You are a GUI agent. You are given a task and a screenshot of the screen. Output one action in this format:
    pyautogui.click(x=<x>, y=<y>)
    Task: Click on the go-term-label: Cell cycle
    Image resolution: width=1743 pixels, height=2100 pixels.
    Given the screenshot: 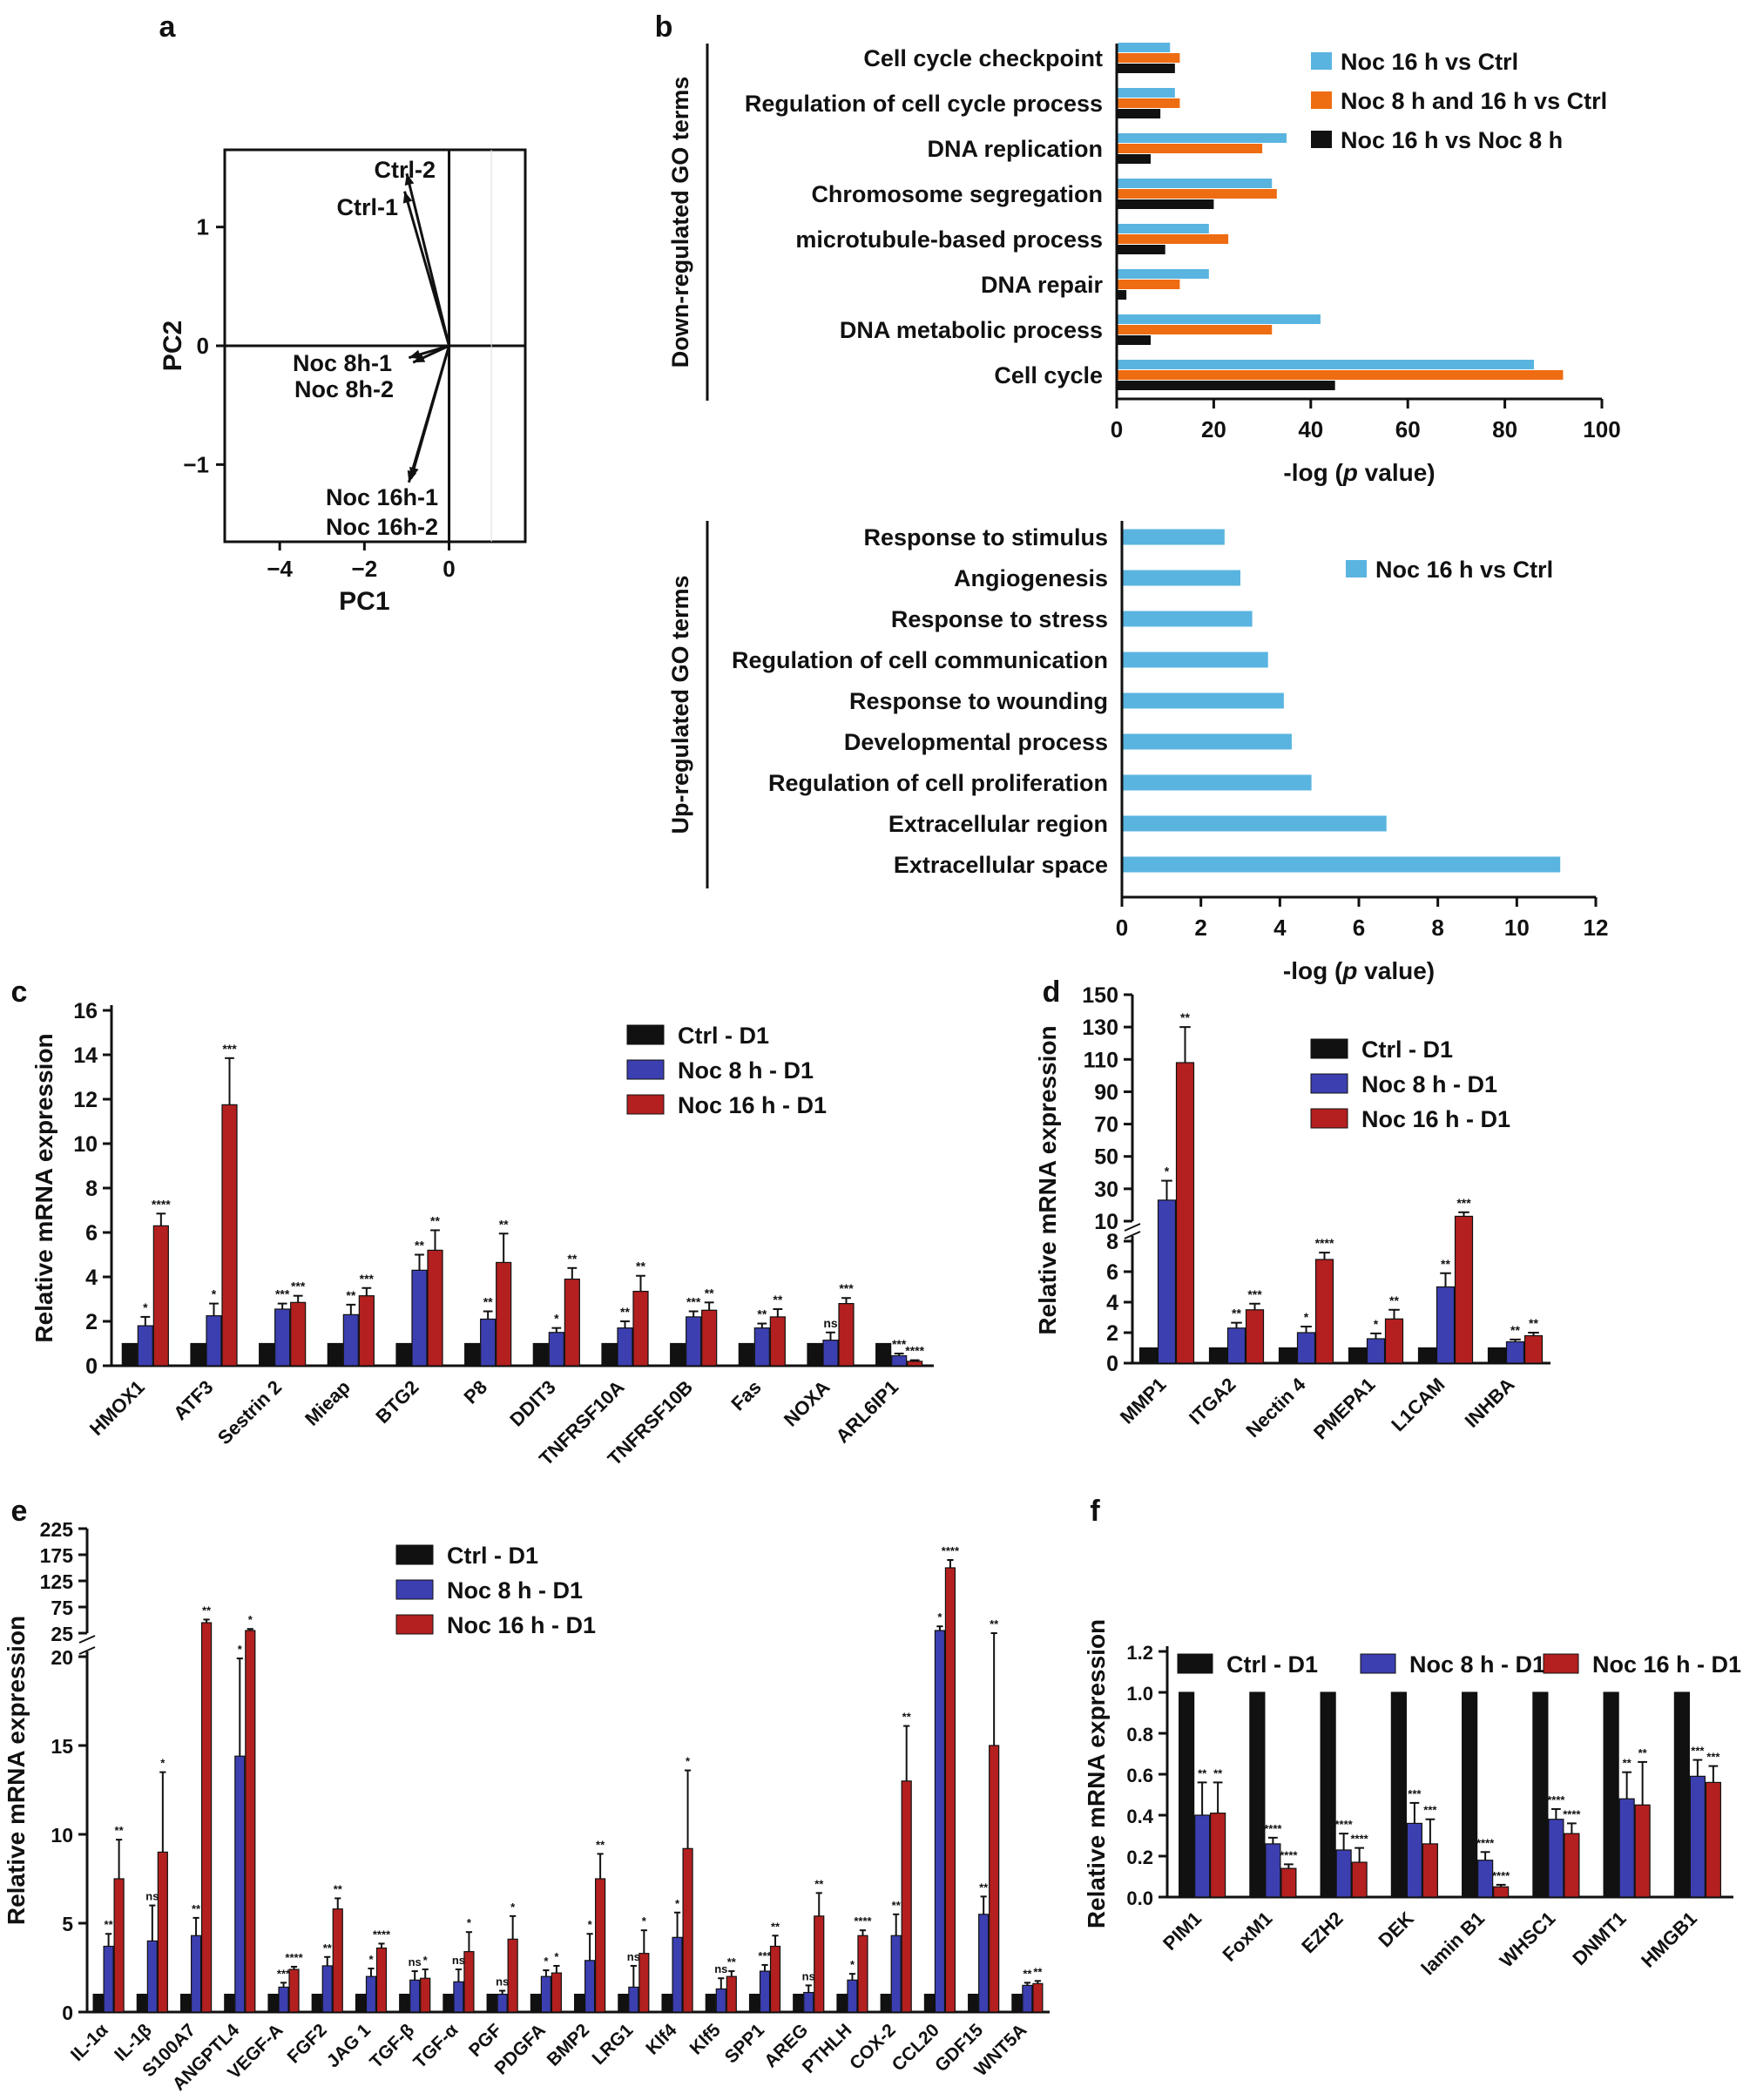 What is the action you would take?
    pyautogui.click(x=1048, y=375)
    